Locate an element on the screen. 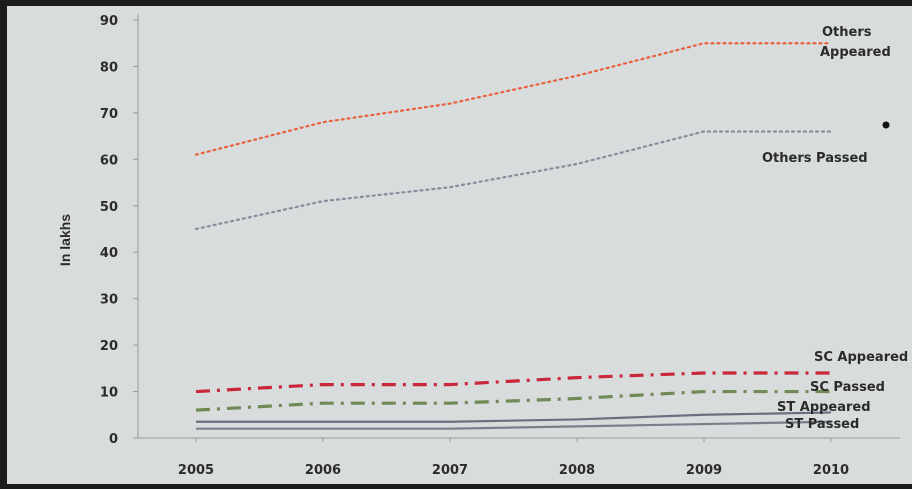  y-tick-label: 60 is located at coordinates (109, 160).